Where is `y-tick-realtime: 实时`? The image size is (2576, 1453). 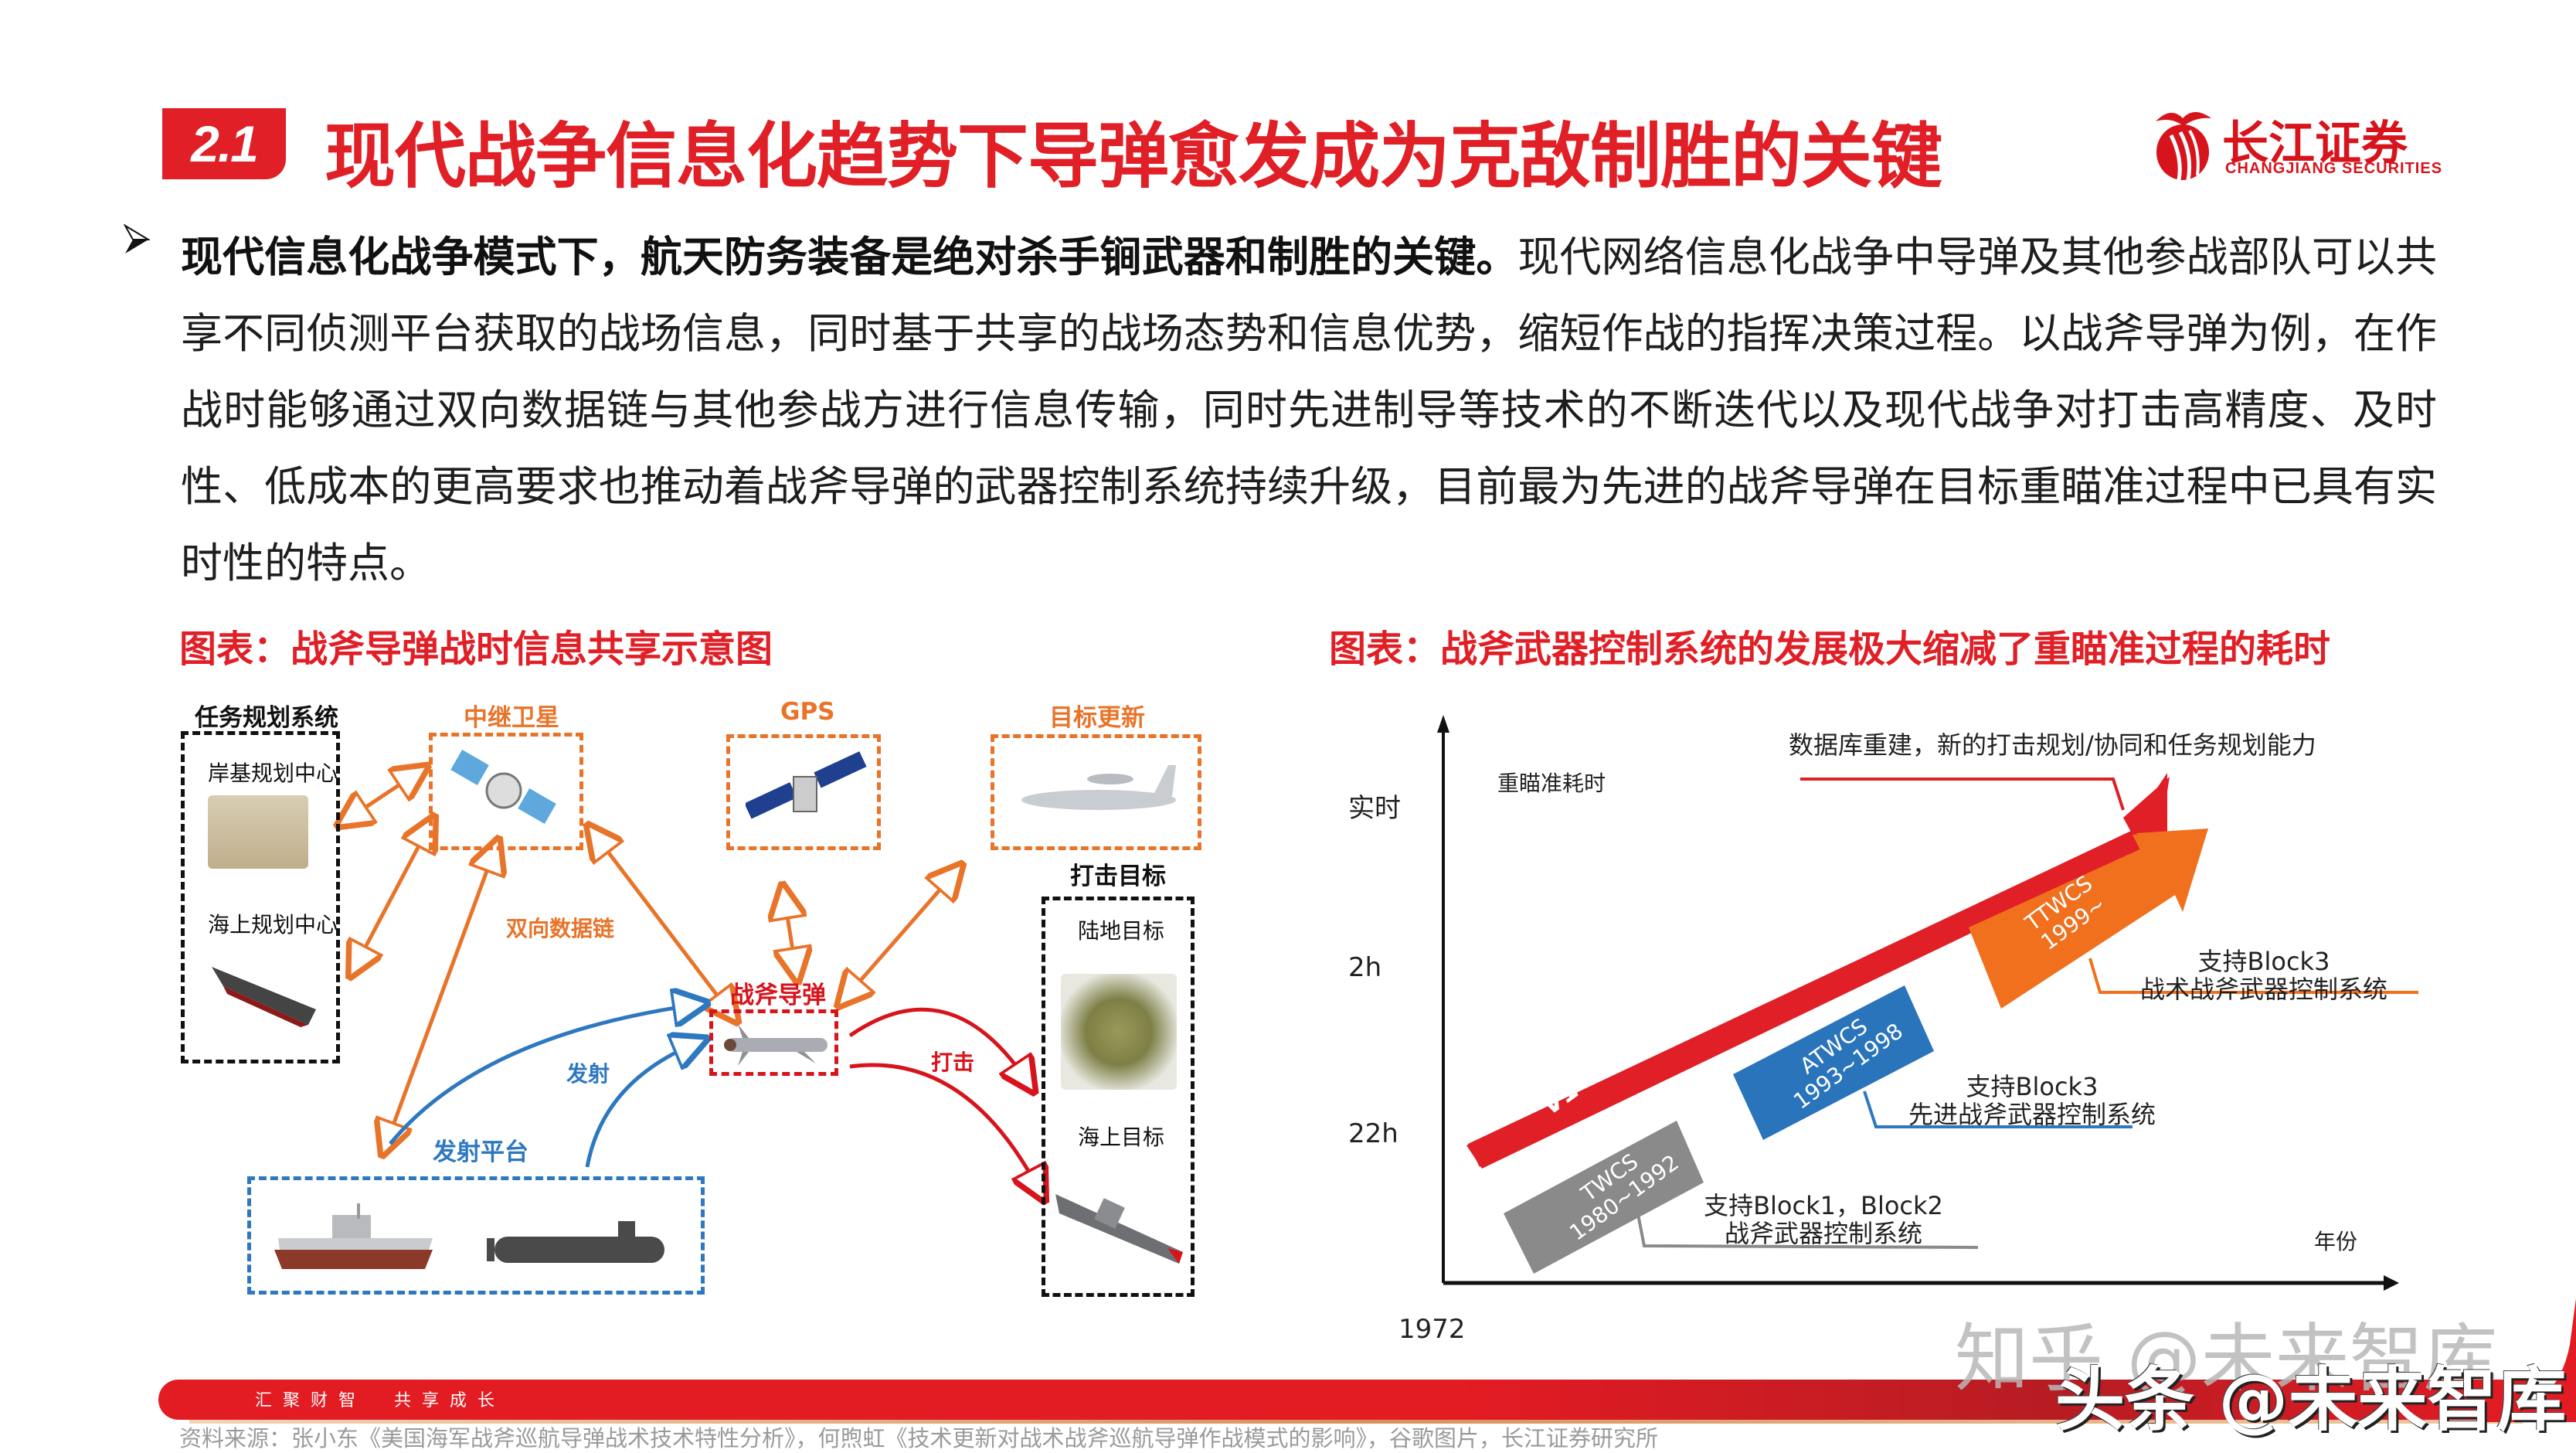 y-tick-realtime: 实时 is located at coordinates (1374, 808).